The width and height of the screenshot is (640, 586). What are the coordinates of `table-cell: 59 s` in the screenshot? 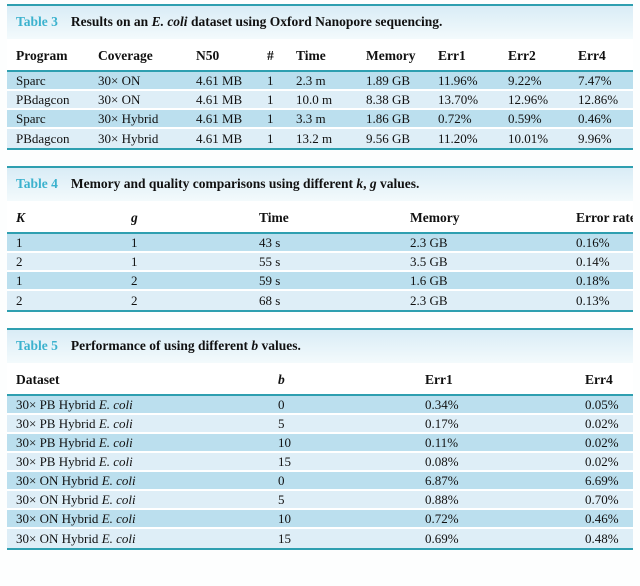 It's located at (270, 280).